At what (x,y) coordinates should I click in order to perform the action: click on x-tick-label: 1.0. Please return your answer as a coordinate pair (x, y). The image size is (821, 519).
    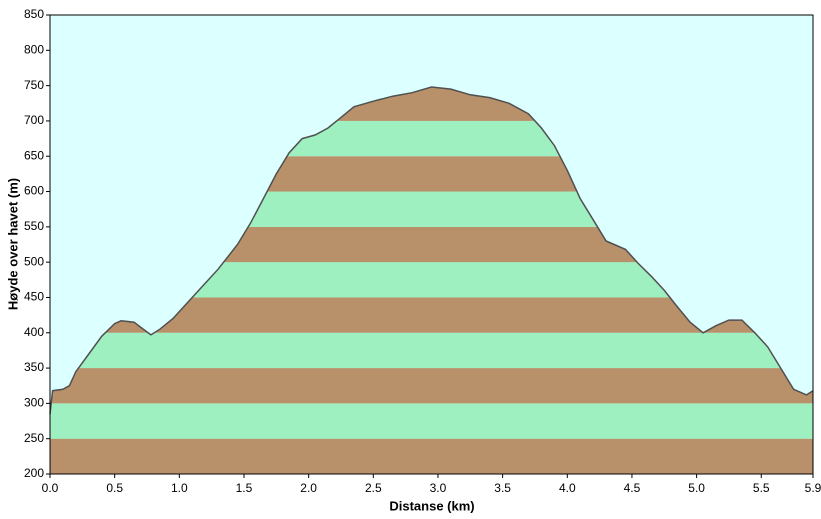
    Looking at the image, I should click on (179, 488).